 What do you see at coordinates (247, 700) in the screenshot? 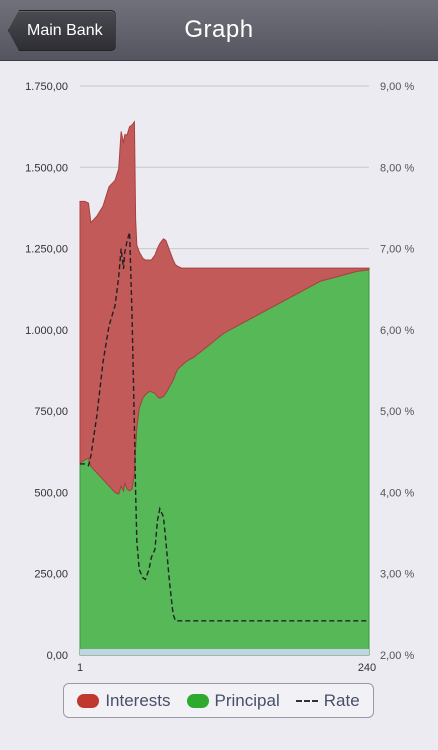
I see `legend-label-principal: Principal` at bounding box center [247, 700].